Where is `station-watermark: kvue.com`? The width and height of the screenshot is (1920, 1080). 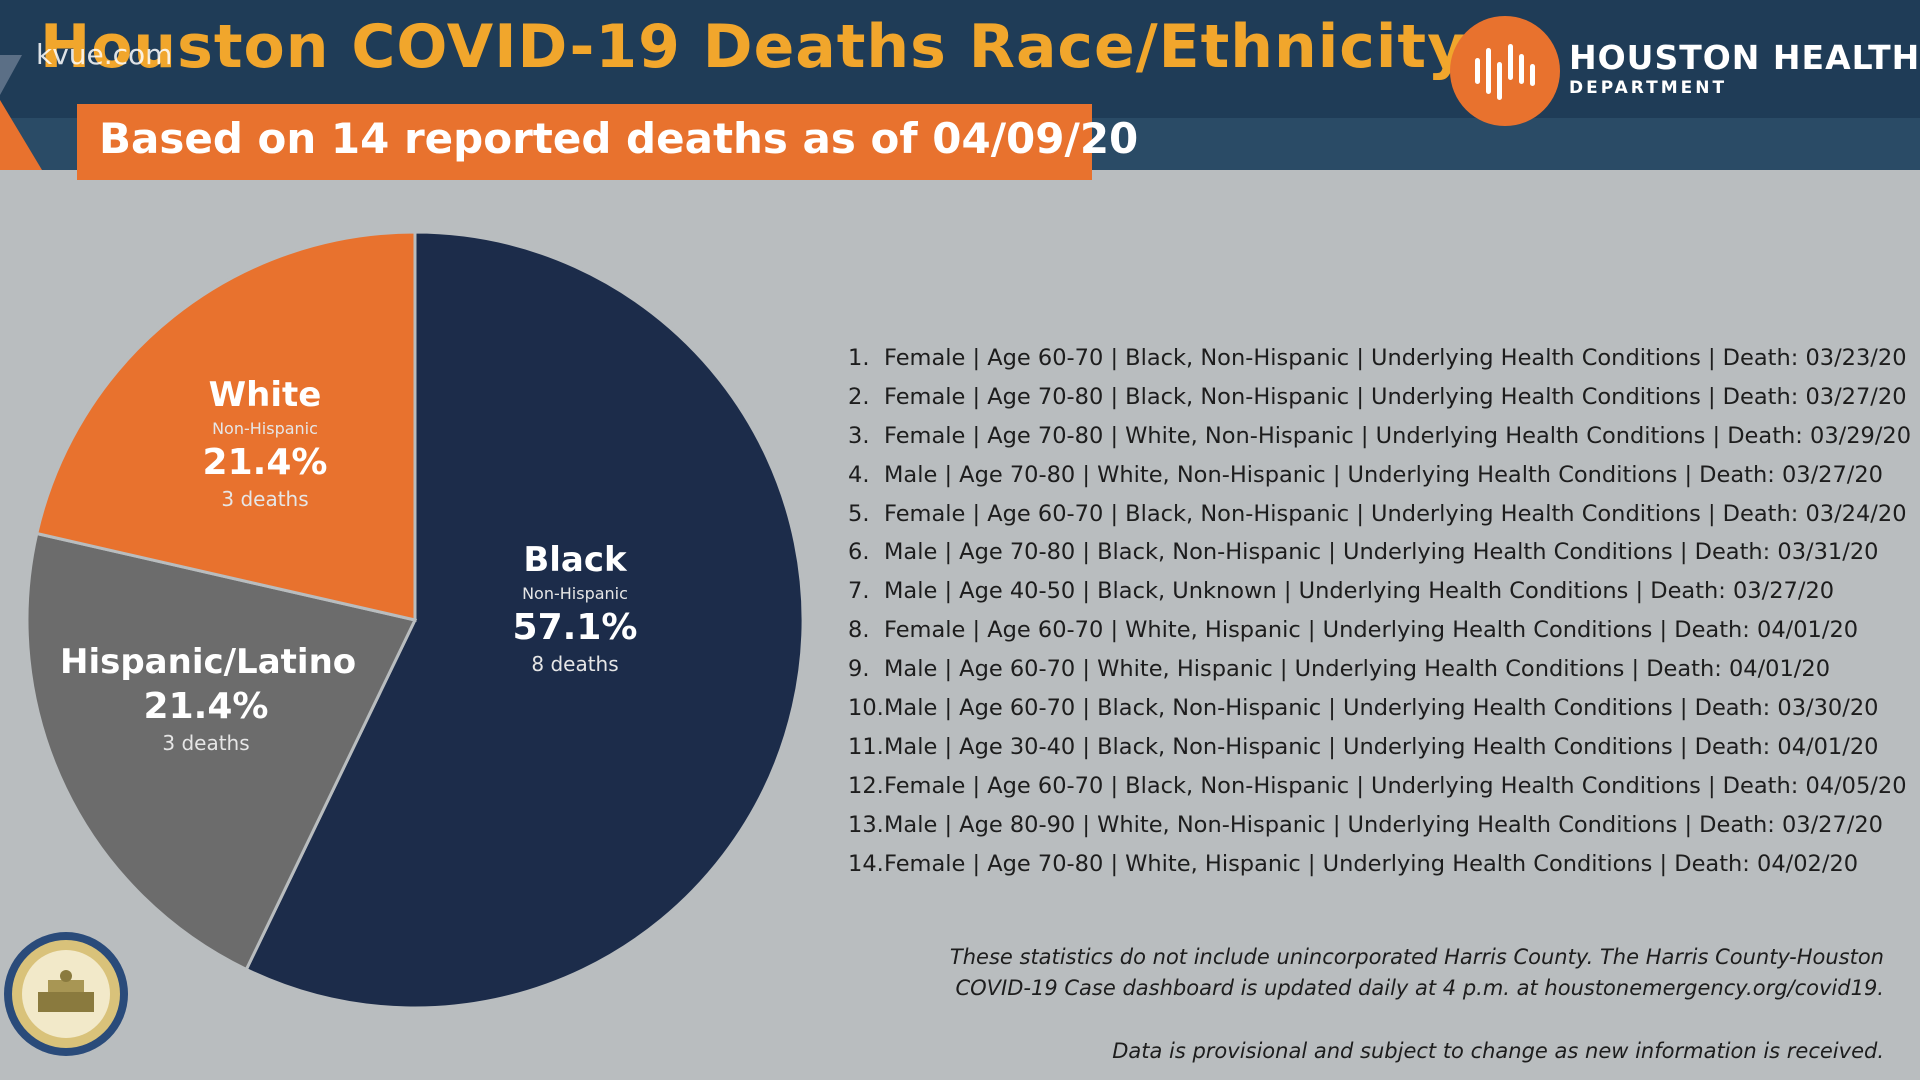 station-watermark: kvue.com is located at coordinates (104, 54).